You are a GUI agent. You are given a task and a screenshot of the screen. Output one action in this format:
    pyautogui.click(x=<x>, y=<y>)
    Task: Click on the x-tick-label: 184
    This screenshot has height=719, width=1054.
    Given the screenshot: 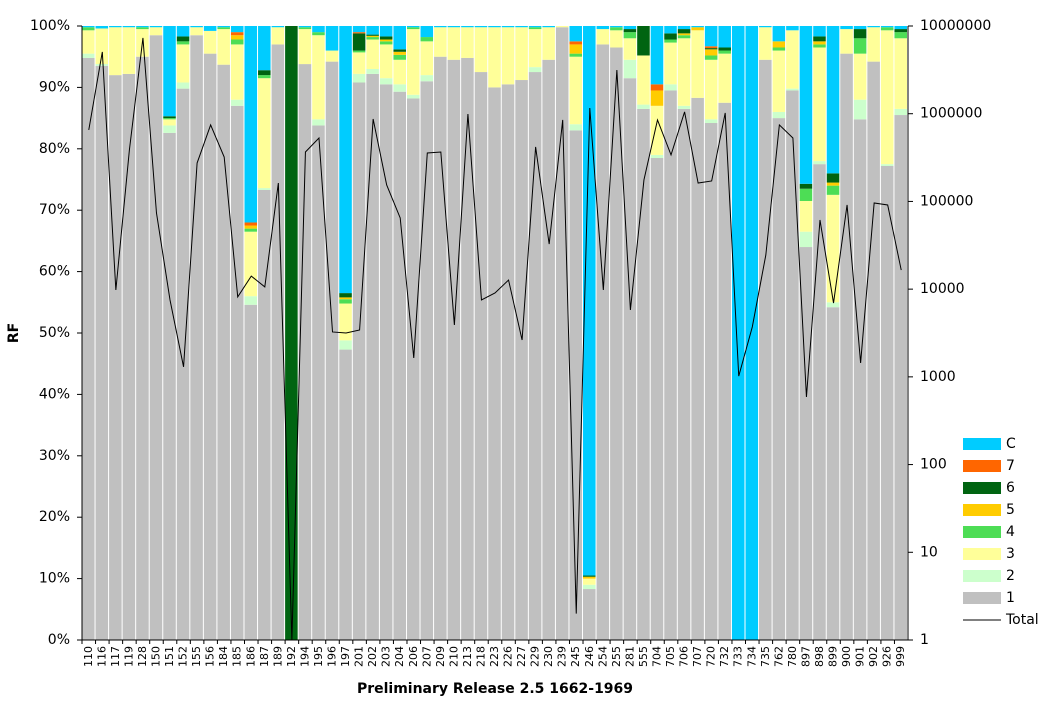 What is the action you would take?
    pyautogui.click(x=223, y=656)
    